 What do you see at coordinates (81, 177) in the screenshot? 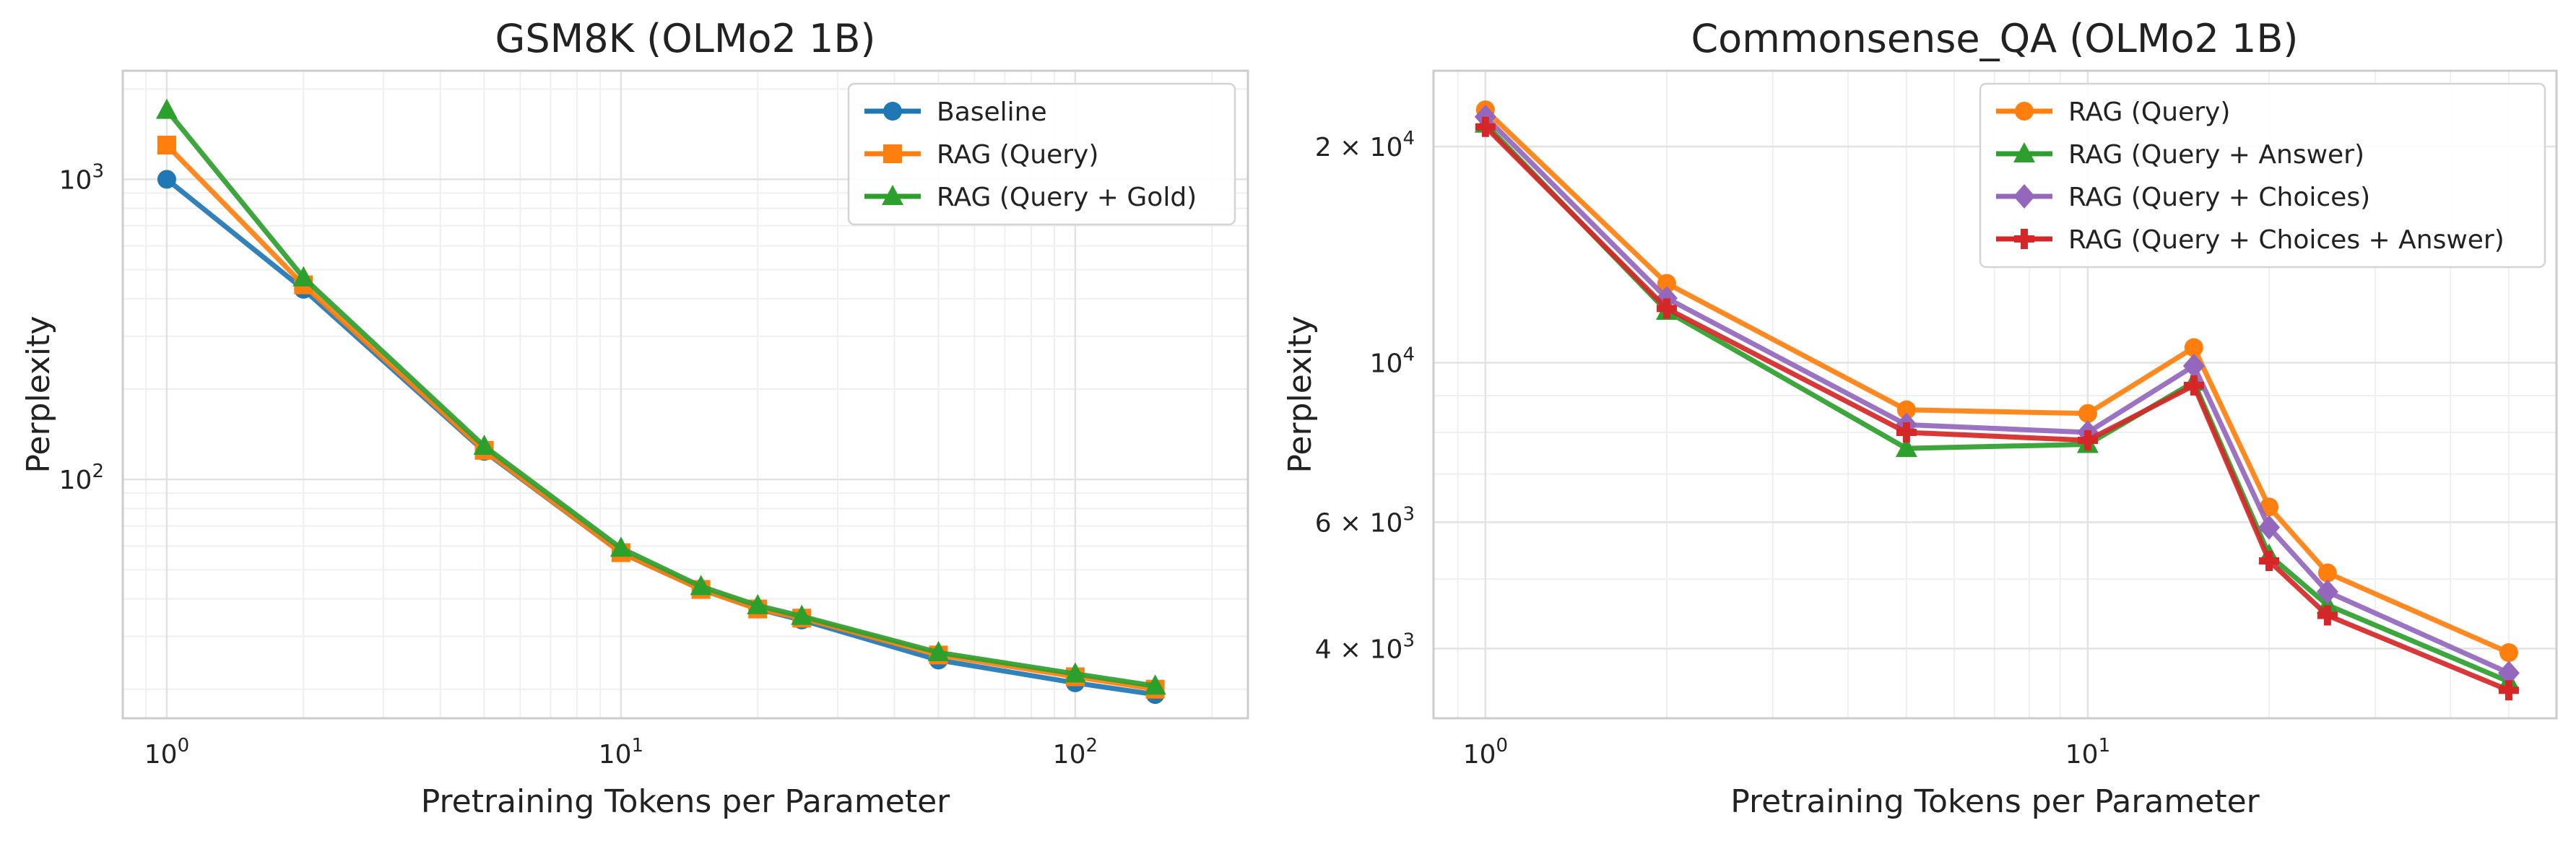
I see `y-tick-label: 10³` at bounding box center [81, 177].